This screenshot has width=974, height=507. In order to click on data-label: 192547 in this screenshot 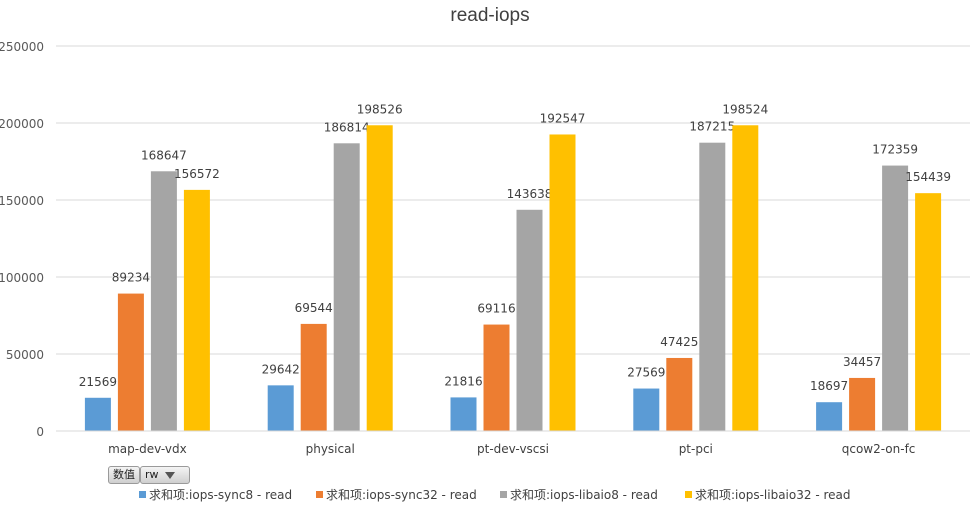, I will do `click(563, 118)`.